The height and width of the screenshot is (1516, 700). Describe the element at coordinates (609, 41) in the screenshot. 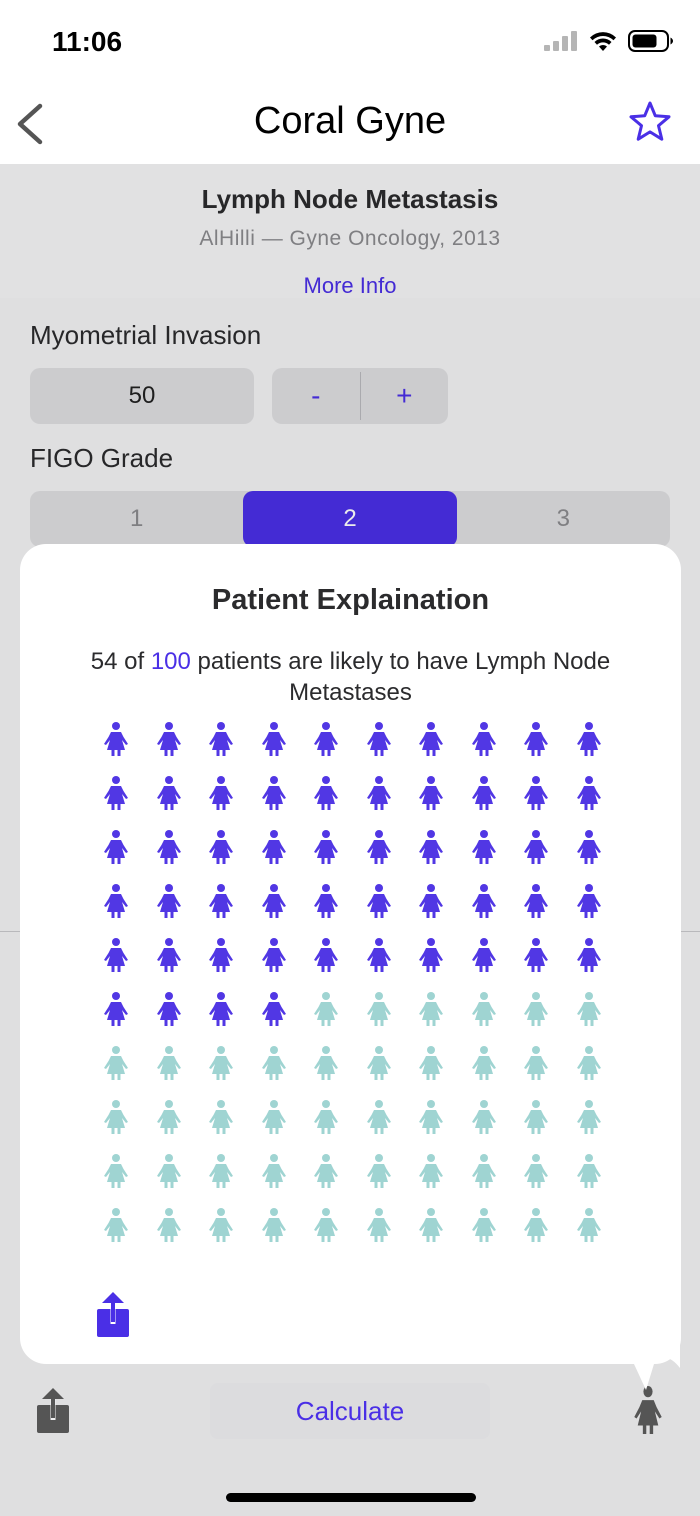

I see `status-icons` at that location.